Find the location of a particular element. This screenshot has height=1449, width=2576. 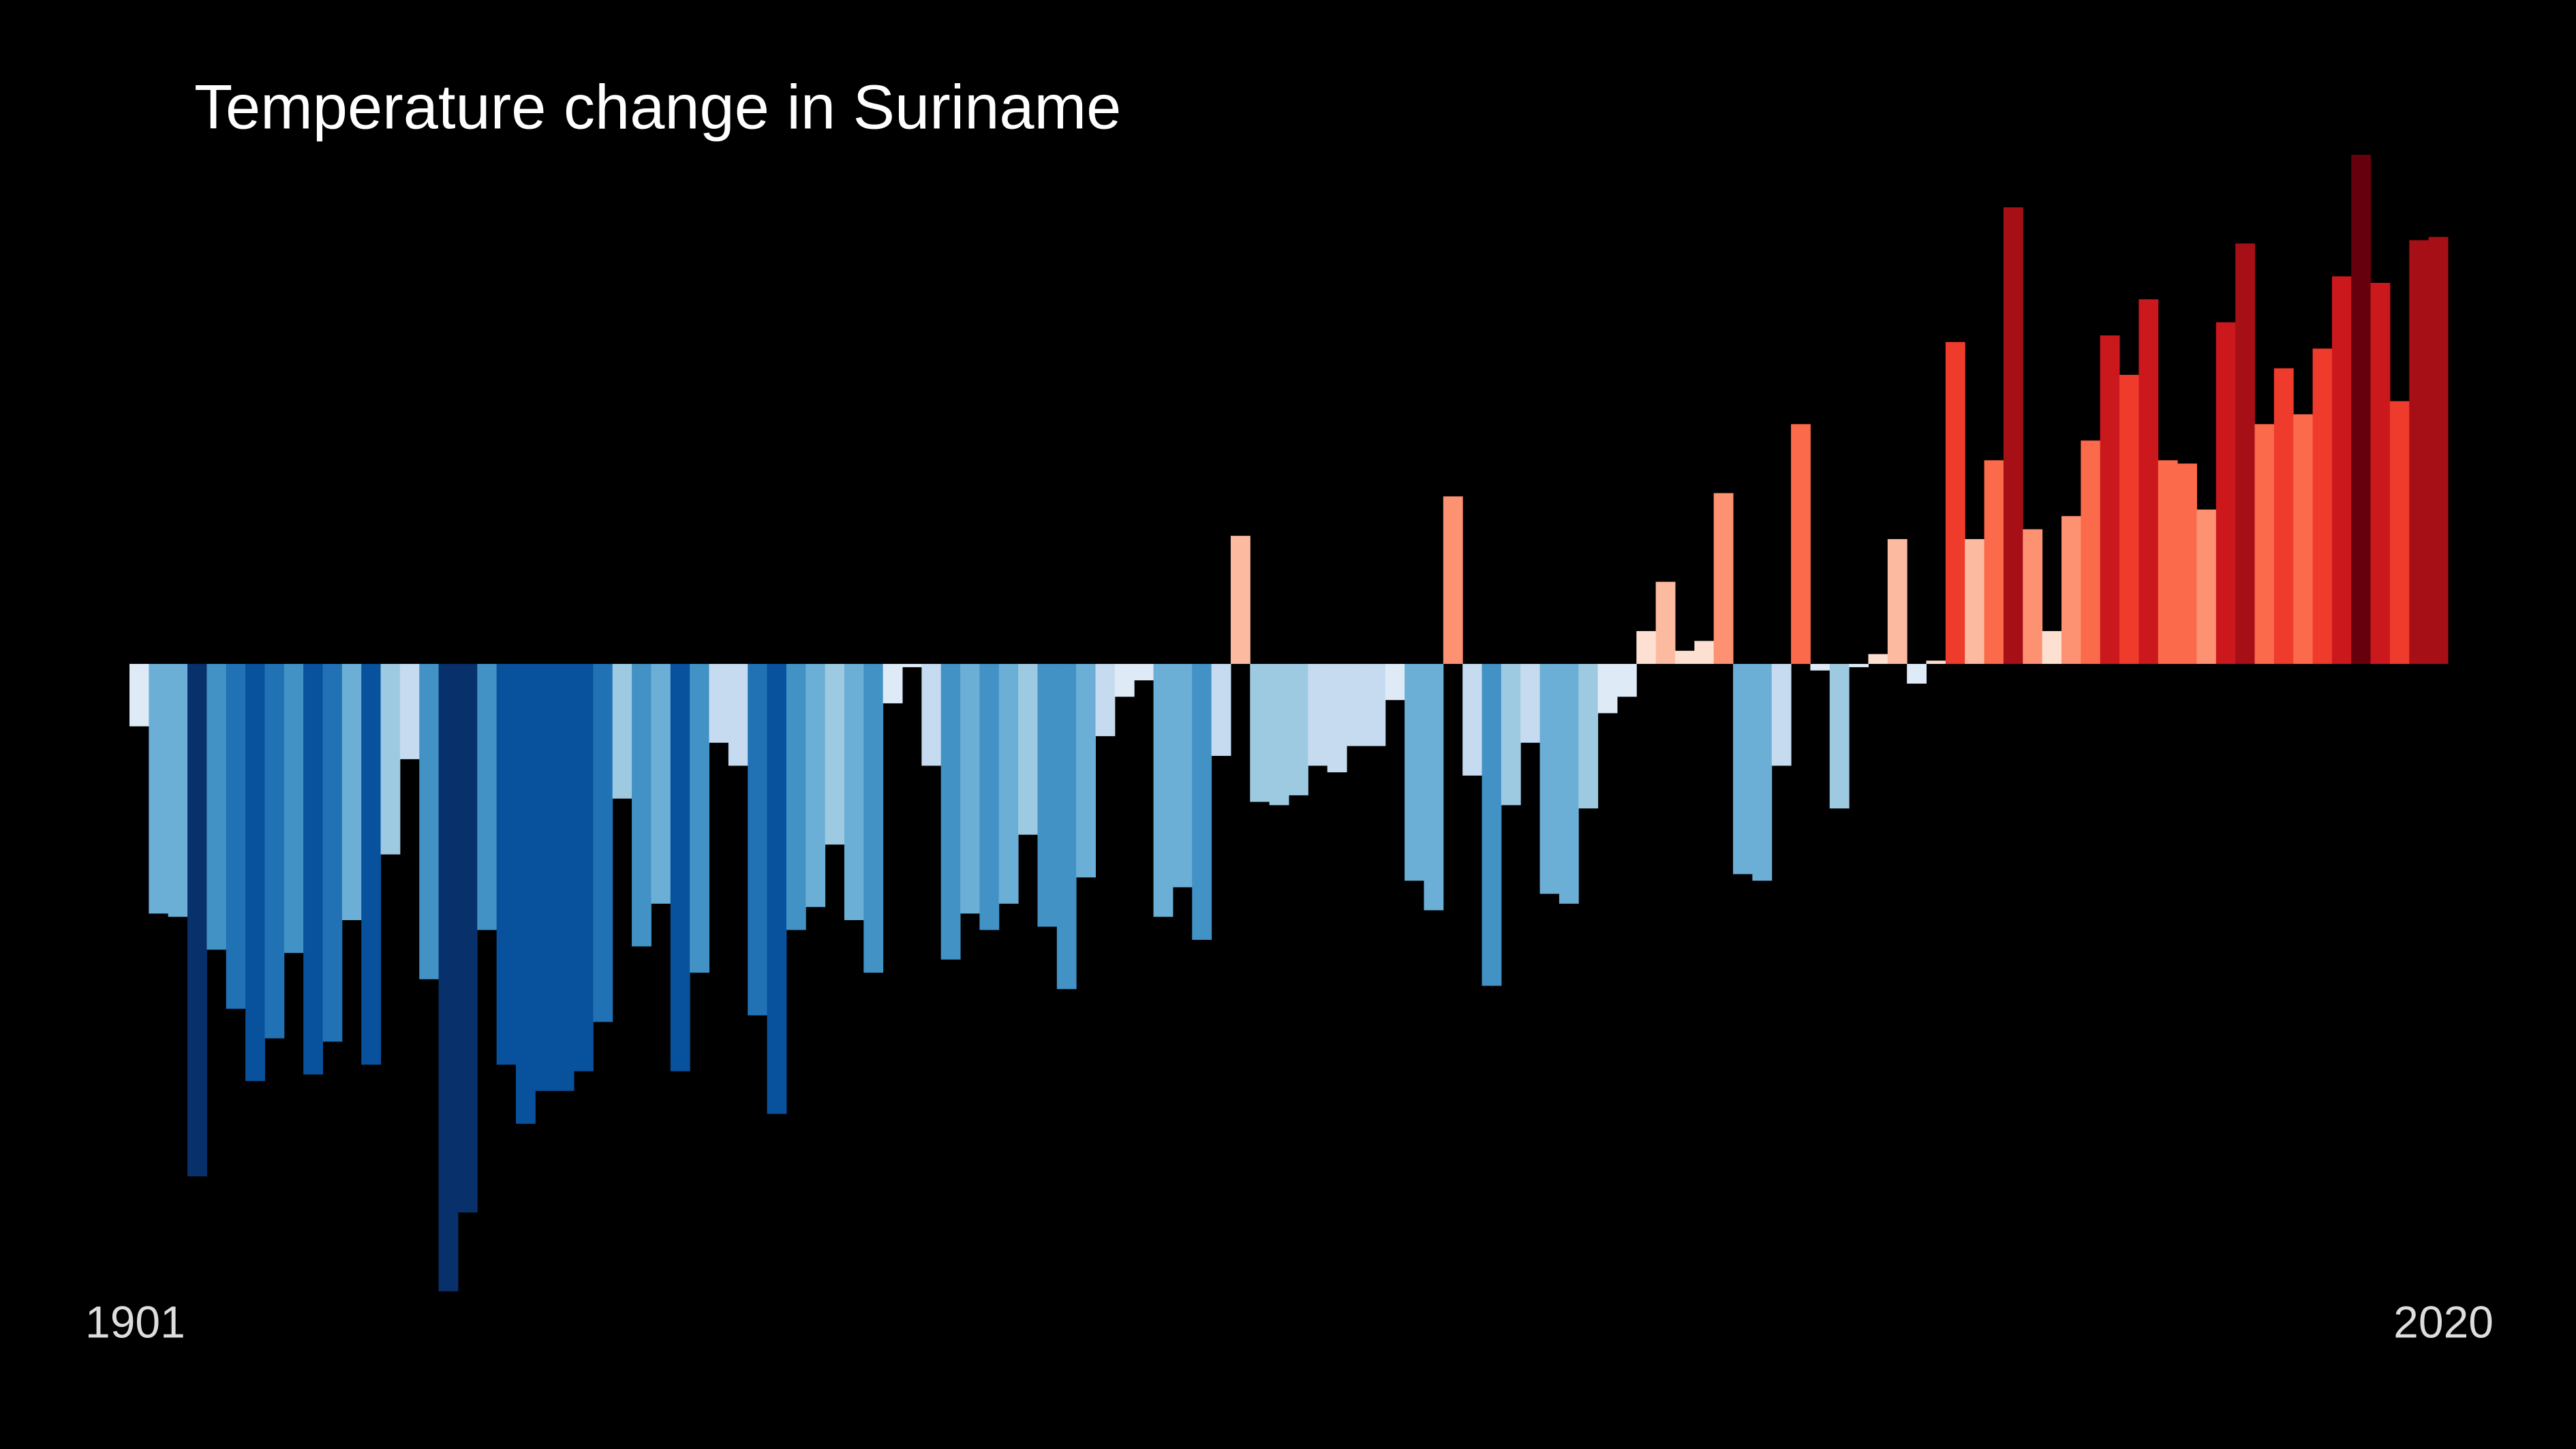

x-tick-label: 1901 is located at coordinates (135, 1322).